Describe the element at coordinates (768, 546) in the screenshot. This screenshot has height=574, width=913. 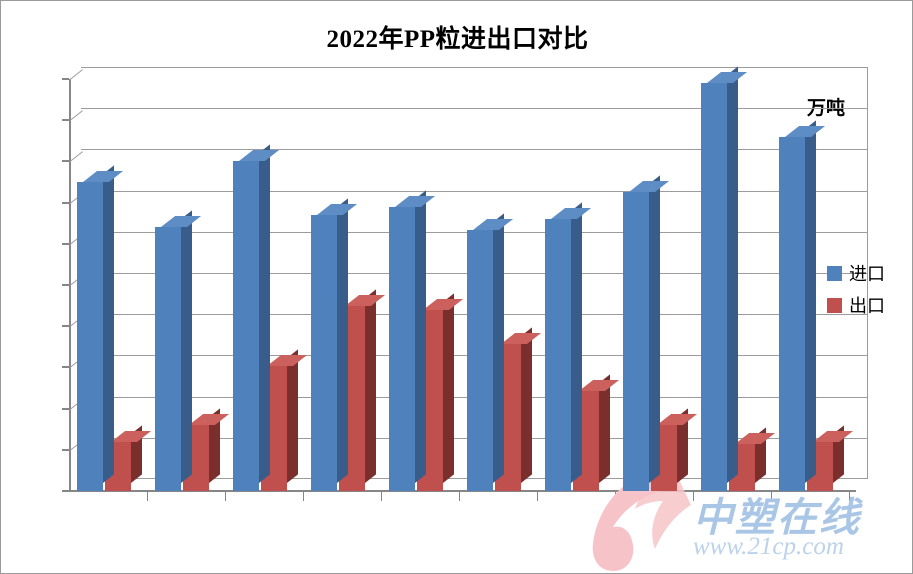
I see `watermark-url: www.21cp.com` at that location.